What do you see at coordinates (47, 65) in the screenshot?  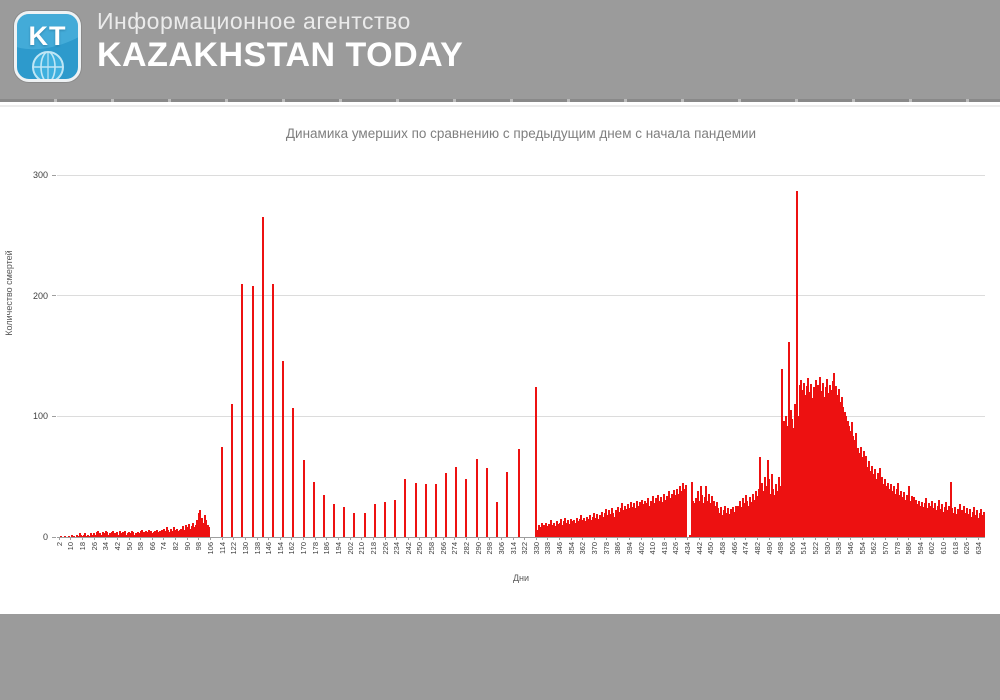 I see `globe-icon` at bounding box center [47, 65].